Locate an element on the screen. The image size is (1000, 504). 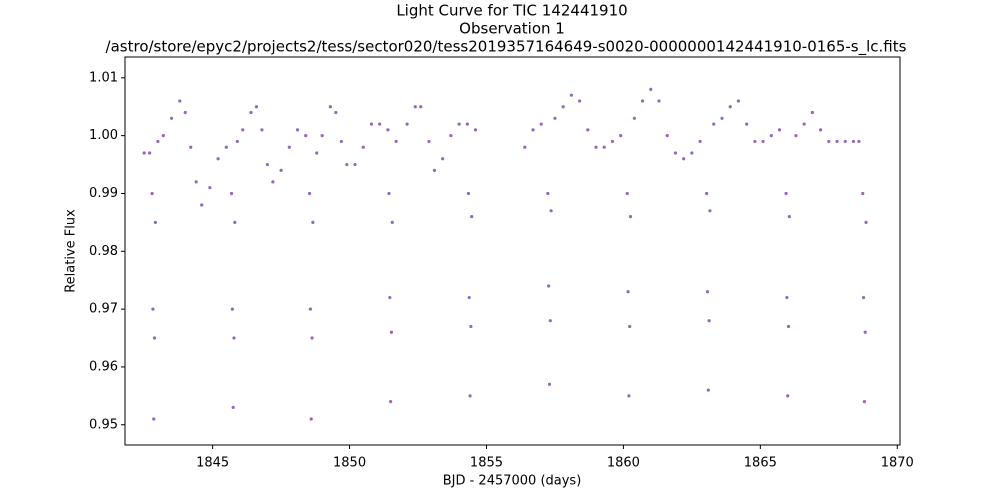
x-tick-label: 1855 is located at coordinates (486, 463).